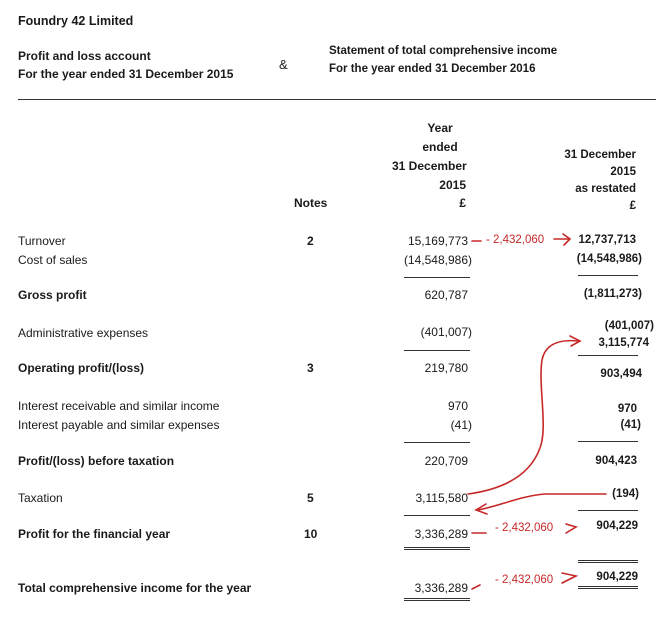 The width and height of the screenshot is (664, 621). Describe the element at coordinates (609, 259) in the screenshot. I see `row-v2-cost-of-sales: (14,548,986)` at that location.